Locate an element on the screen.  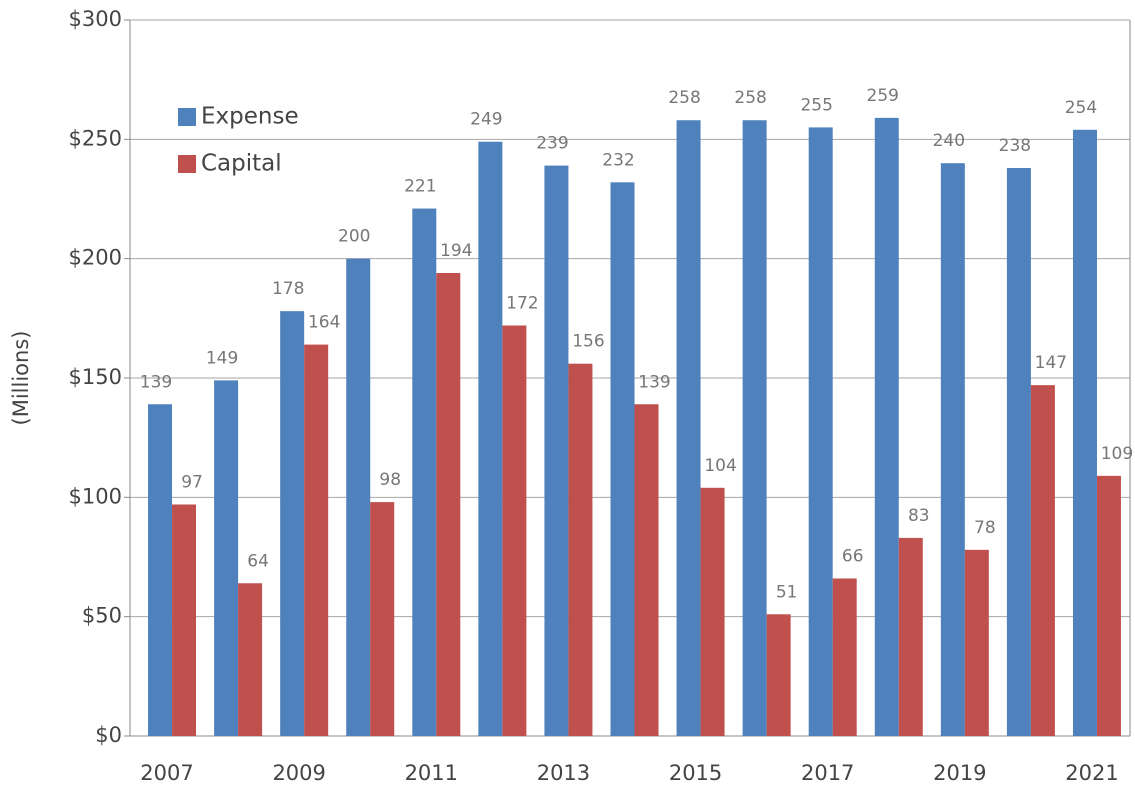
y-tick-label: $0 is located at coordinates (108, 735).